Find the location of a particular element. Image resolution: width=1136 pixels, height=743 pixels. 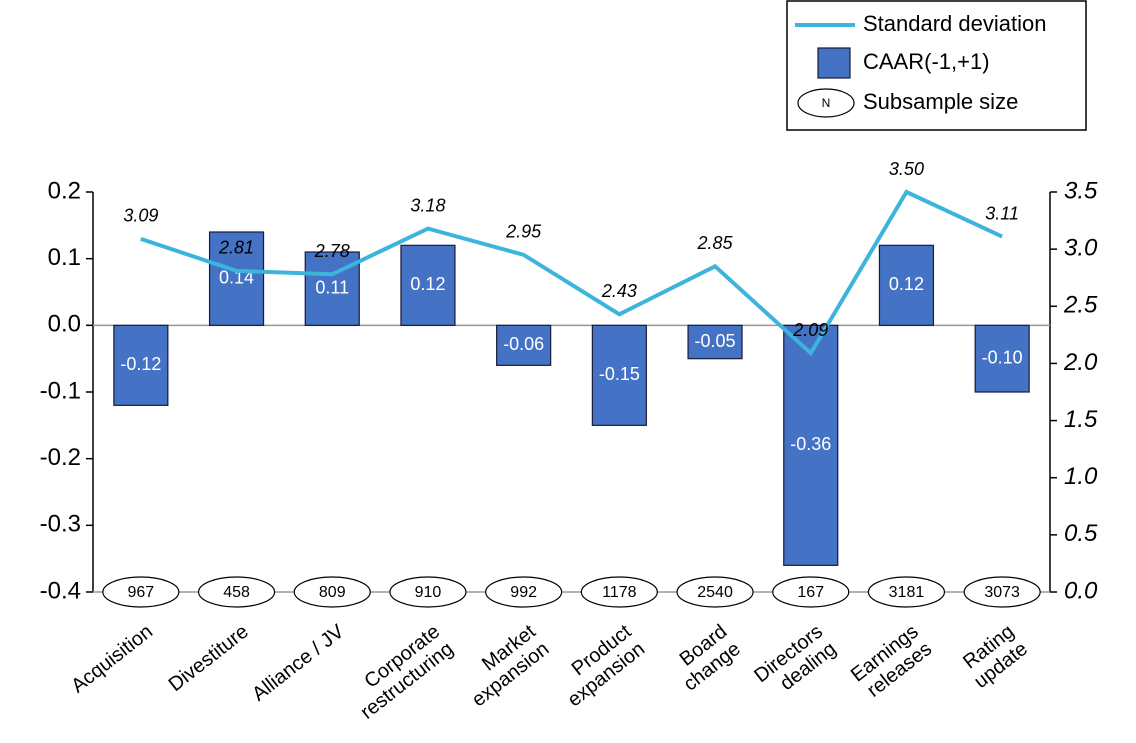

legend-ellipse is located at coordinates (826, 103).